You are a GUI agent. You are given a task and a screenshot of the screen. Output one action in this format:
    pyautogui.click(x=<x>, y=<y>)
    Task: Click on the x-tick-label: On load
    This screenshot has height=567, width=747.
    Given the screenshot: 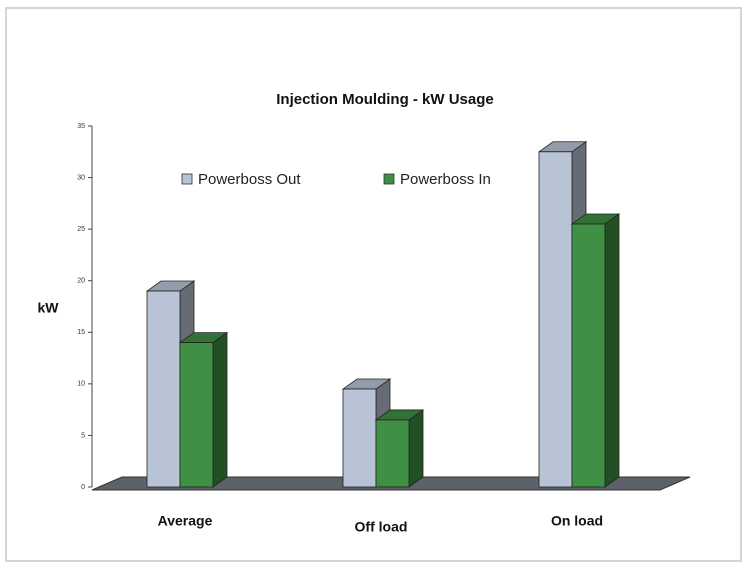 What is the action you would take?
    pyautogui.click(x=577, y=521)
    